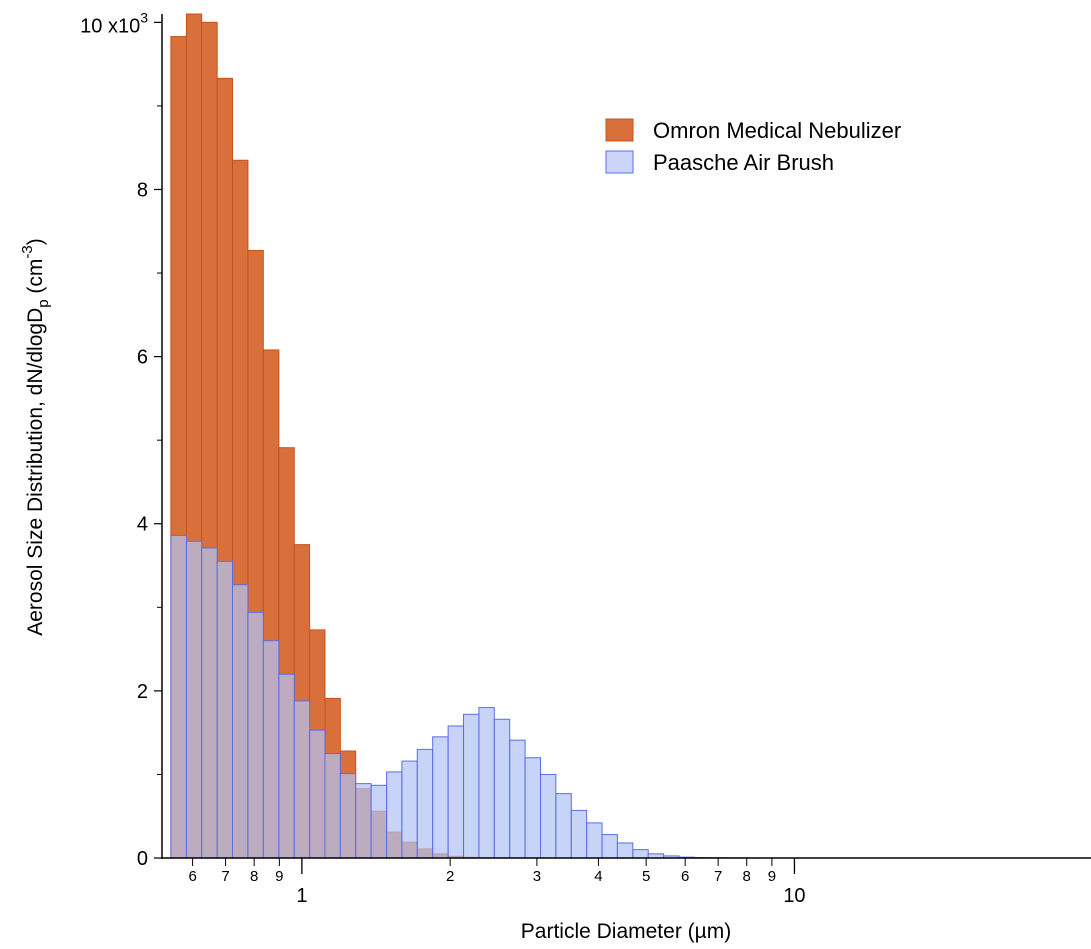 The image size is (1091, 949). What do you see at coordinates (27, 251) in the screenshot?
I see `y-title-superscript: -3` at bounding box center [27, 251].